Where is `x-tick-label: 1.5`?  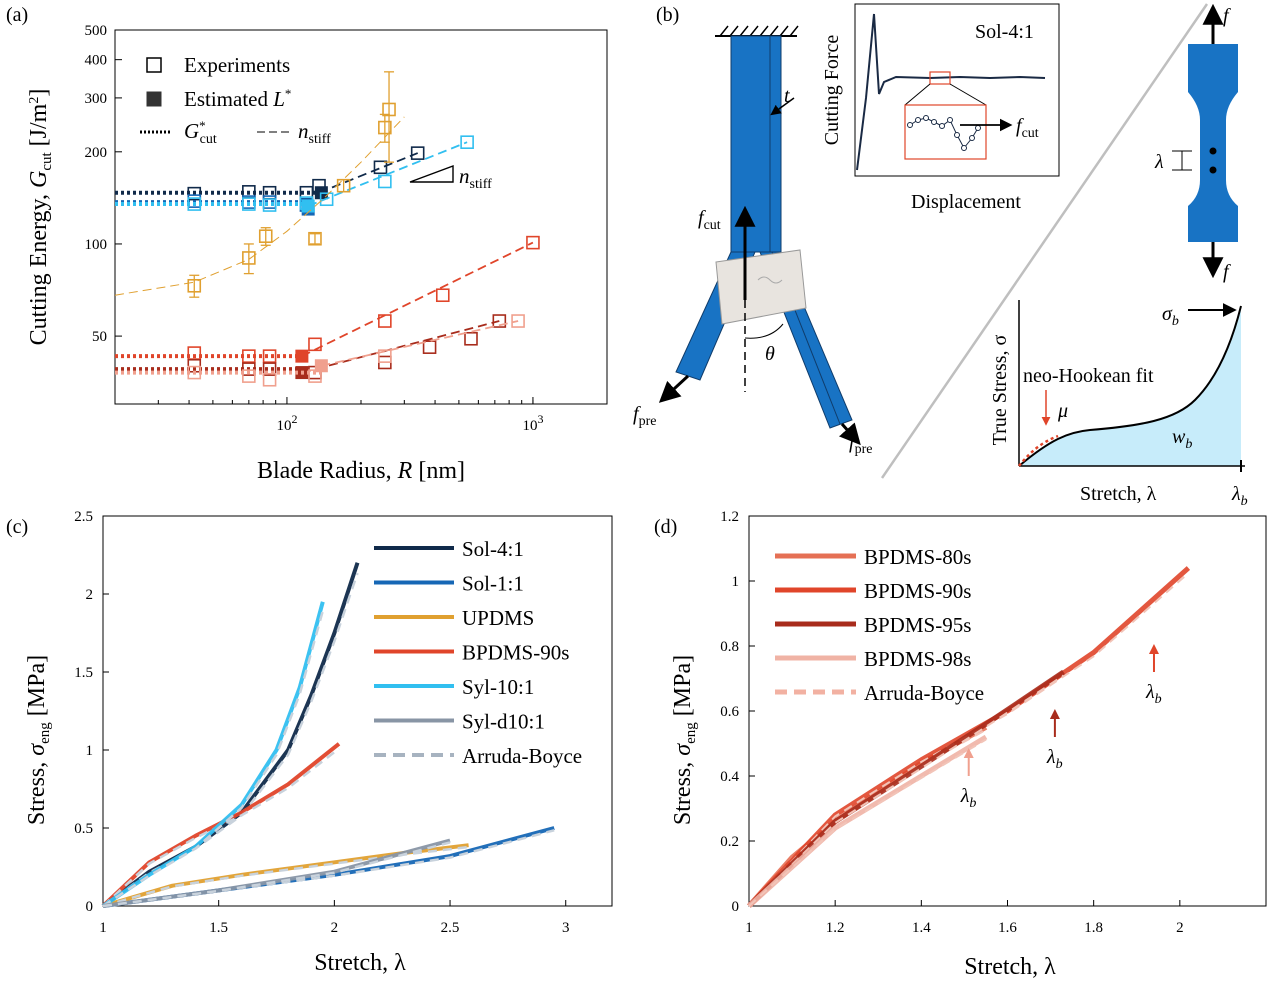 x-tick-label: 1.5 is located at coordinates (218, 928).